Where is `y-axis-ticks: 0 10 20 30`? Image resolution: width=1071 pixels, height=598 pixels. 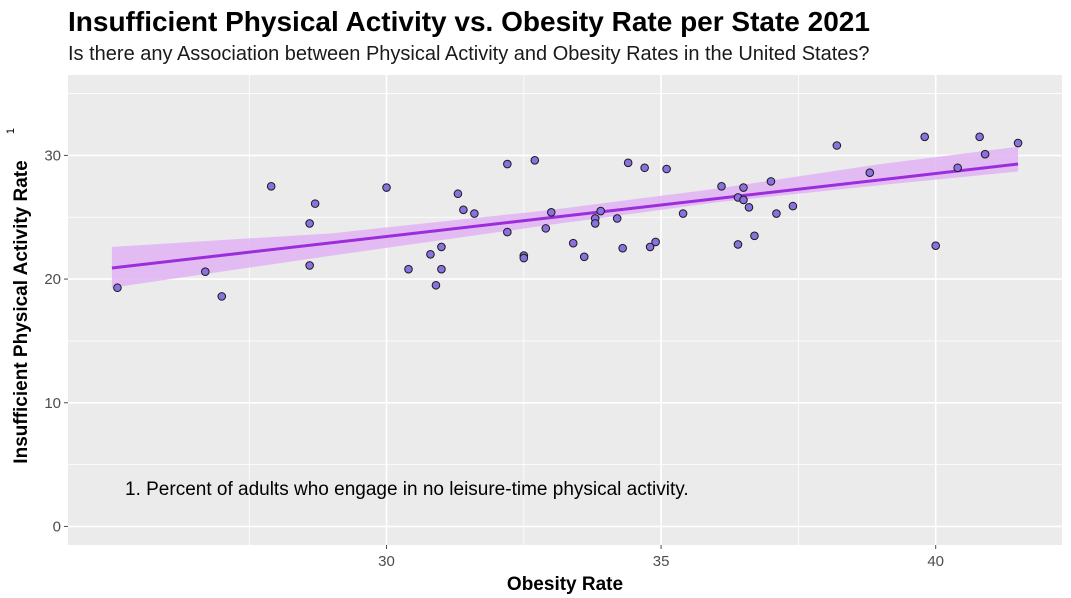 y-axis-ticks: 0 10 20 30 is located at coordinates (56, 341).